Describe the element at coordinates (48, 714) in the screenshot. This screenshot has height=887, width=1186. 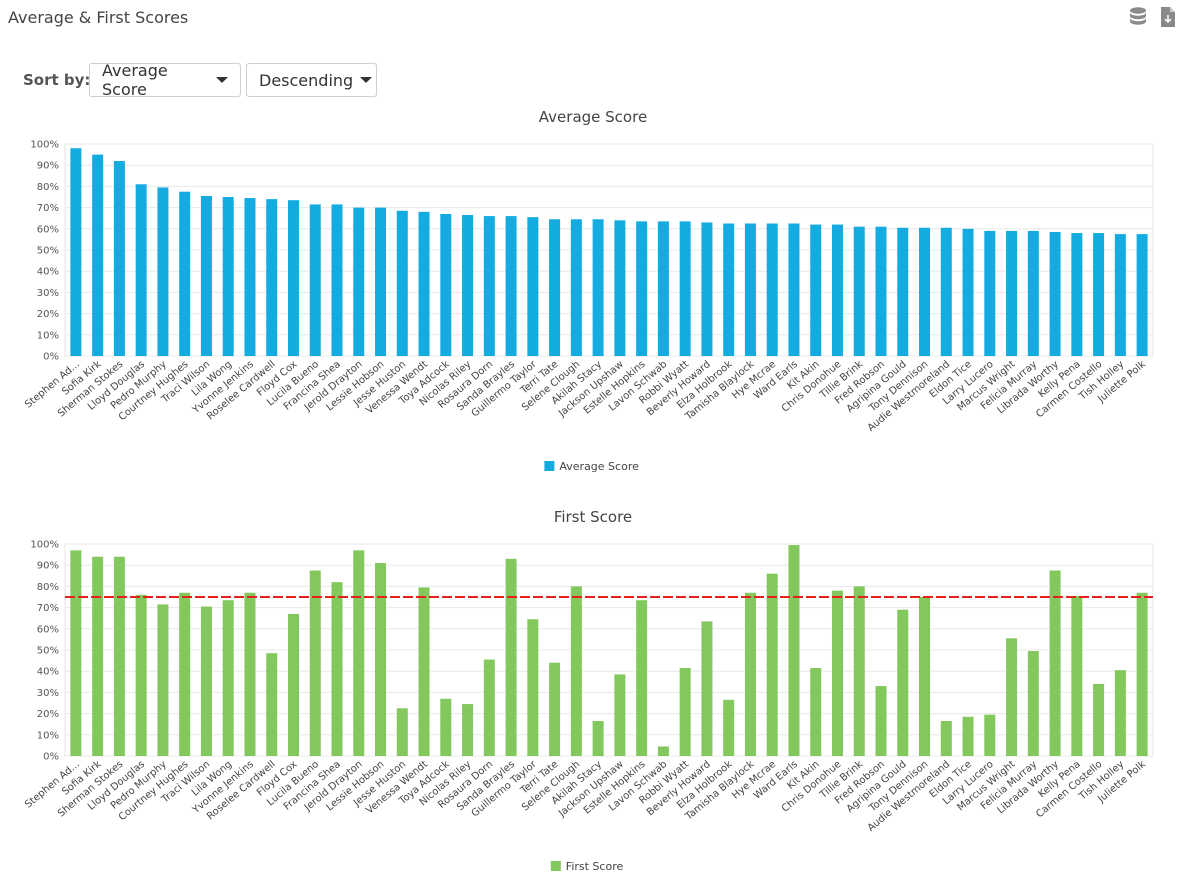
I see `first-y-tick-label: 20%` at that location.